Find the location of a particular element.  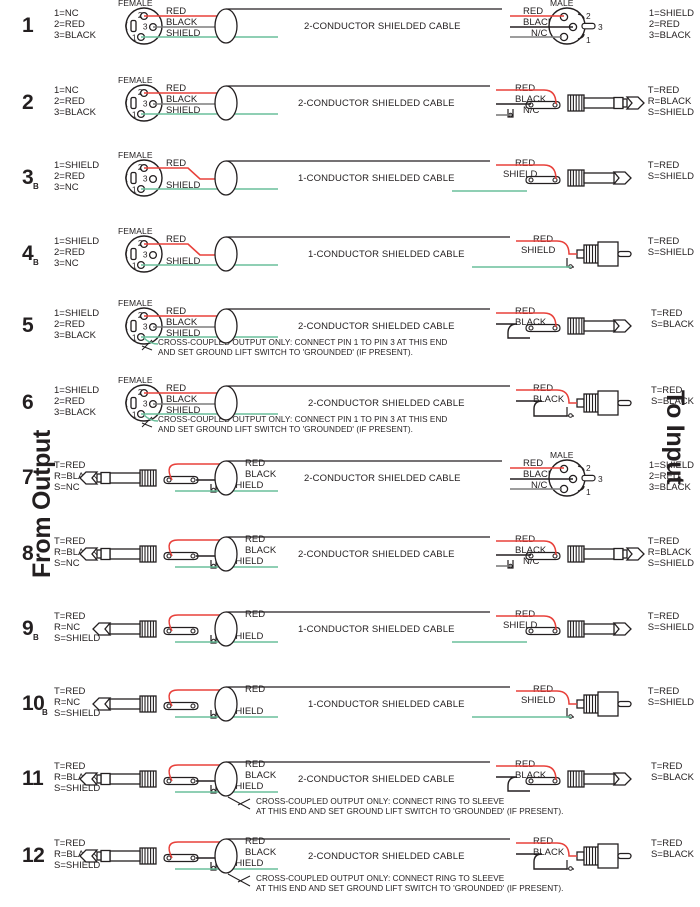

right-pin-list: T=RED S=SHIELD is located at coordinates (671, 247).